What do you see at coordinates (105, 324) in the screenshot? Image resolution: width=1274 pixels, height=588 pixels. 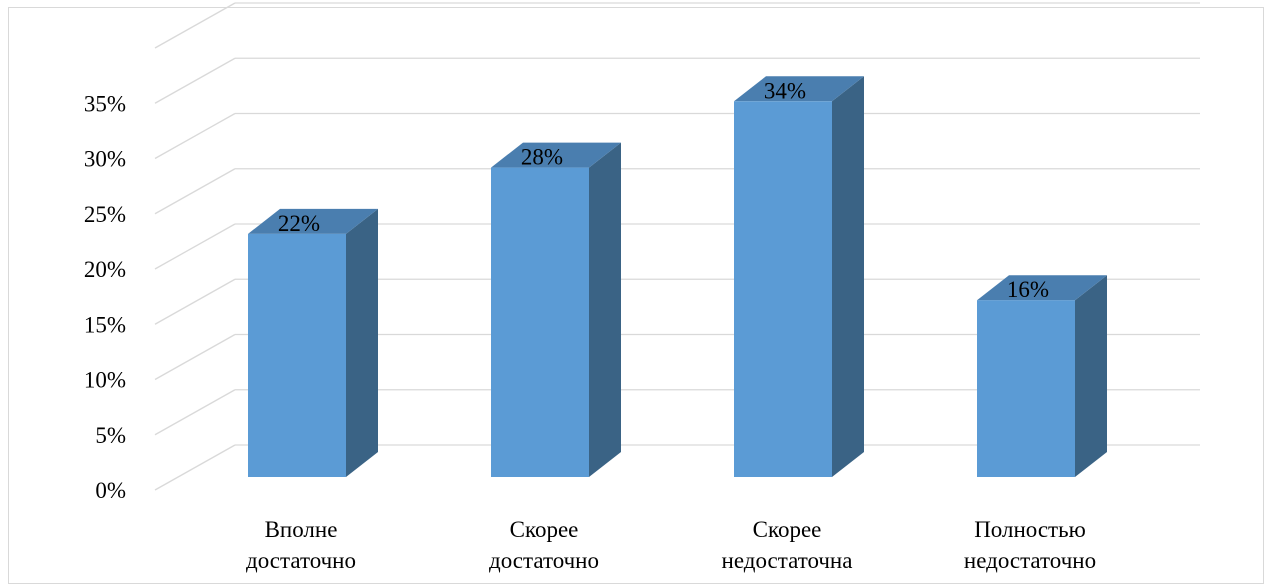 I see `y-tick-label: 15%` at bounding box center [105, 324].